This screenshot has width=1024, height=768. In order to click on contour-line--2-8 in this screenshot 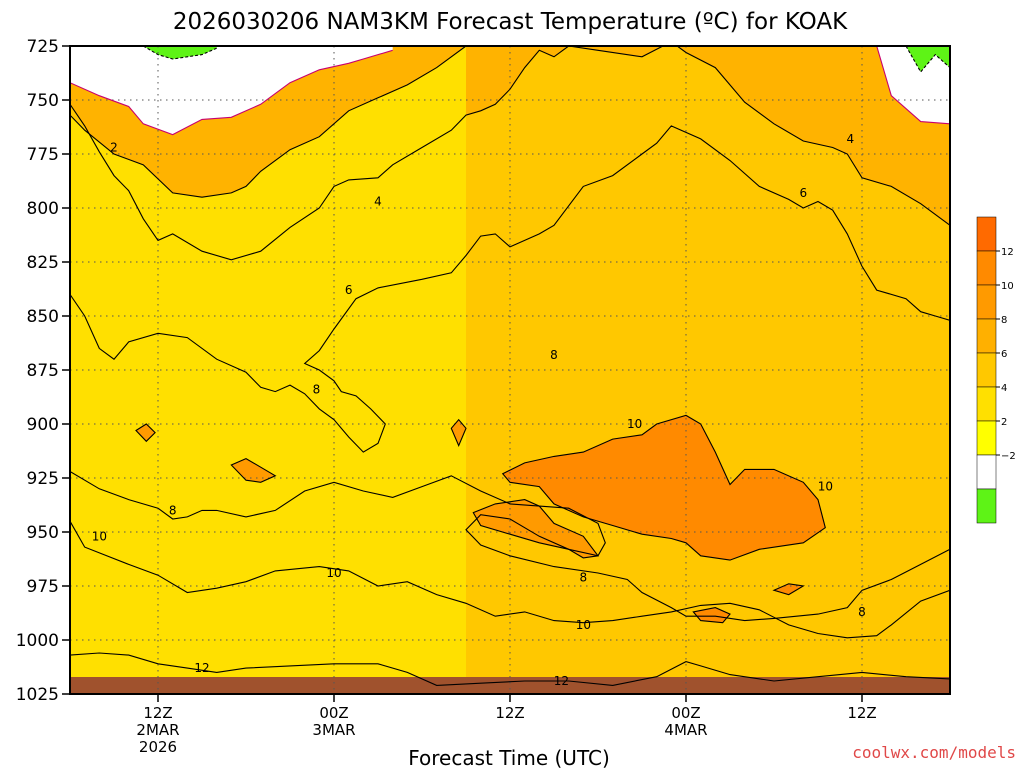, I will do `click(180, 53)`.